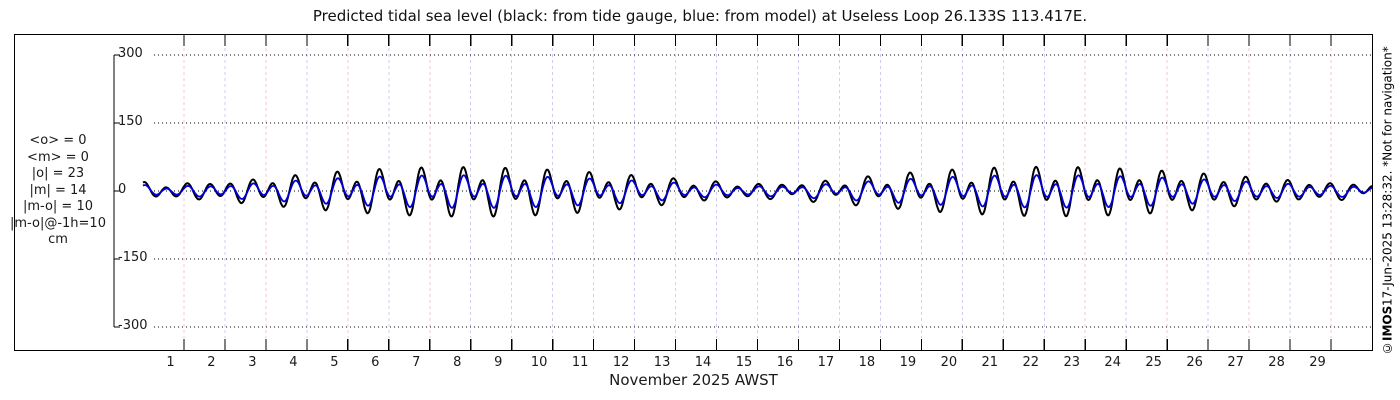 This screenshot has height=400, width=1400. What do you see at coordinates (580, 362) in the screenshot?
I see `x-tick-label: 11` at bounding box center [580, 362].